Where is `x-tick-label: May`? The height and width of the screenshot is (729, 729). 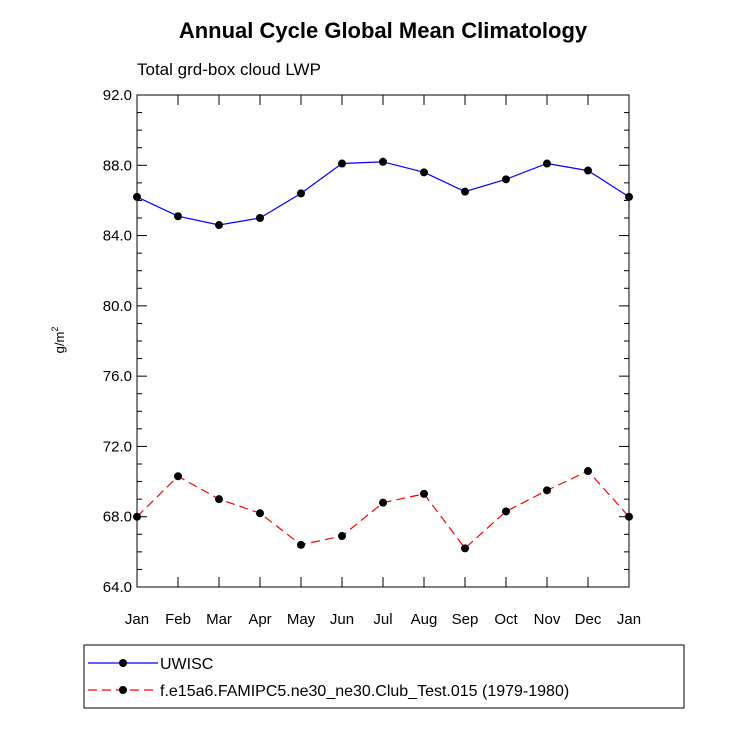
x-tick-label: May is located at coordinates (301, 619).